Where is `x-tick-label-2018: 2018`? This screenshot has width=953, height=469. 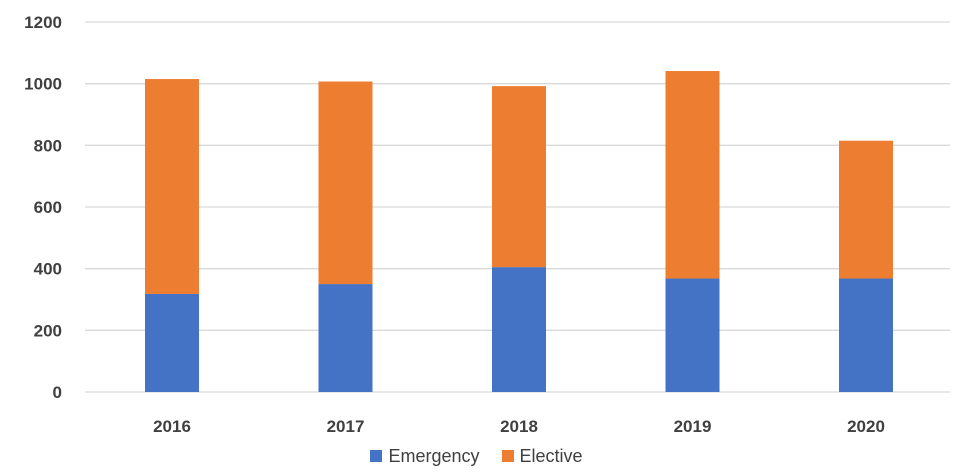
x-tick-label-2018: 2018 is located at coordinates (519, 426).